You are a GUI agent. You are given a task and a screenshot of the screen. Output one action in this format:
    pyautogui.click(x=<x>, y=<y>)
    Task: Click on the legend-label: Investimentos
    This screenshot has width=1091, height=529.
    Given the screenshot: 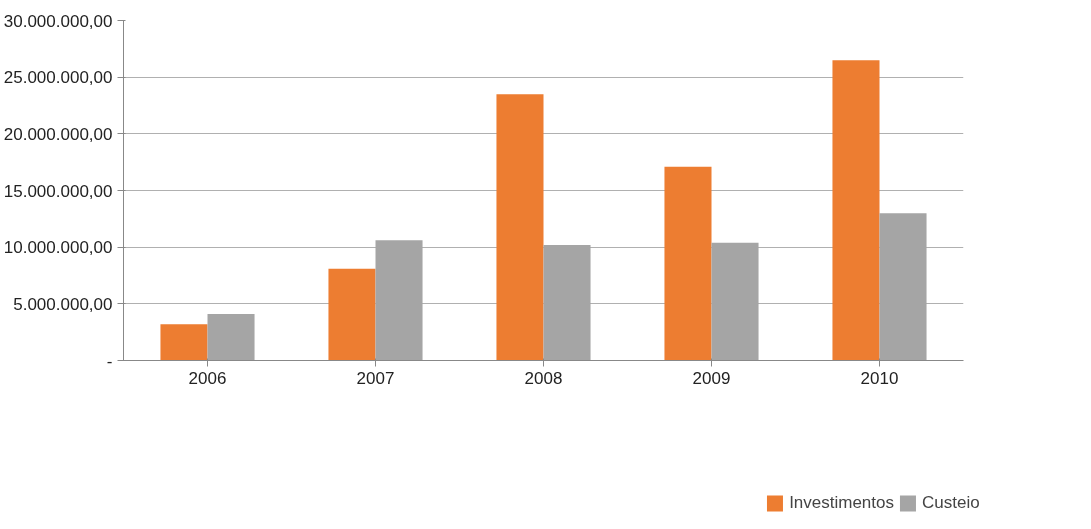 What is the action you would take?
    pyautogui.click(x=842, y=503)
    